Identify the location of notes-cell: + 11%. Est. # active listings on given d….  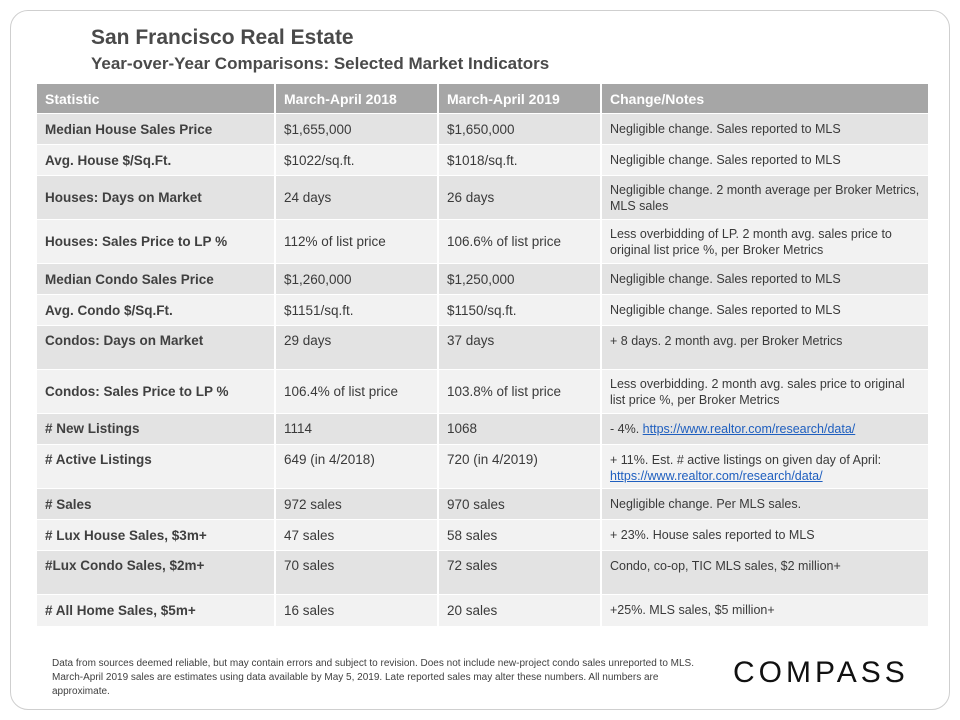
(764, 466).